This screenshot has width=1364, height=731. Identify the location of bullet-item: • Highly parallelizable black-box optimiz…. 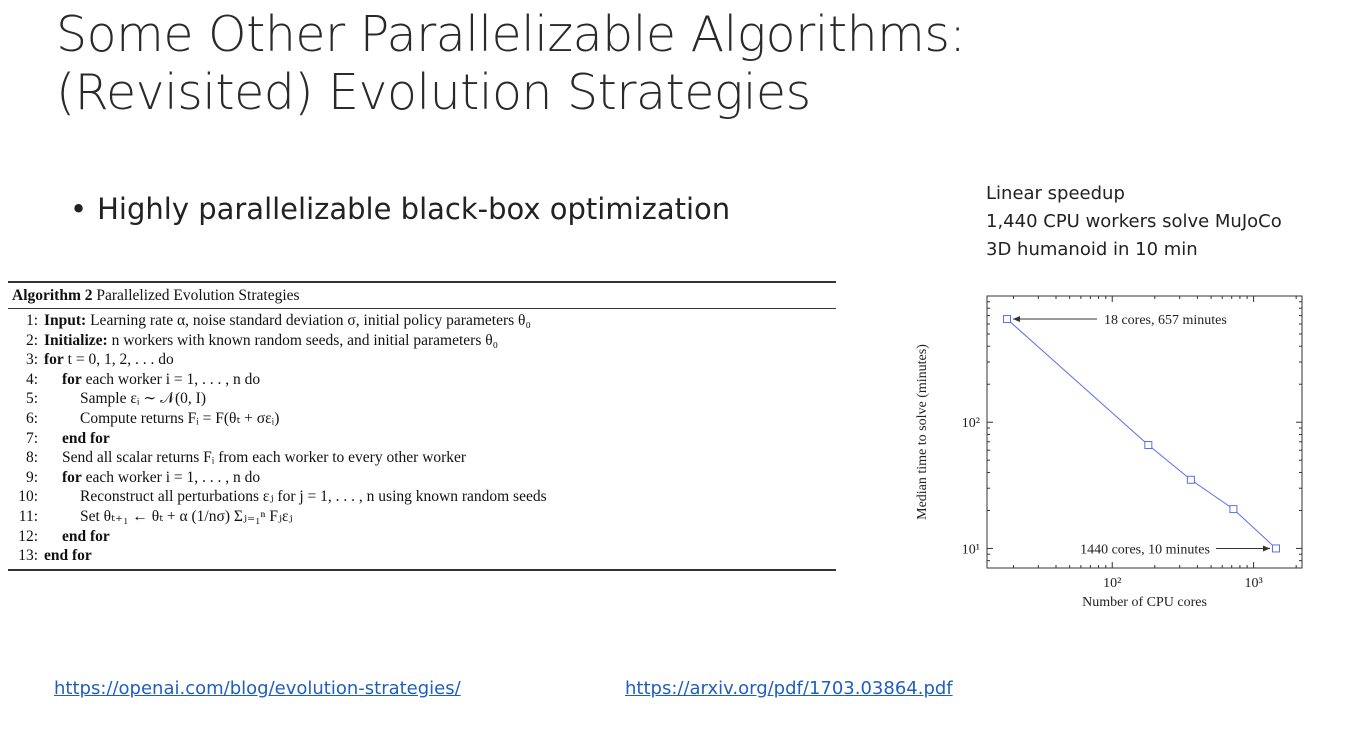
(400, 209).